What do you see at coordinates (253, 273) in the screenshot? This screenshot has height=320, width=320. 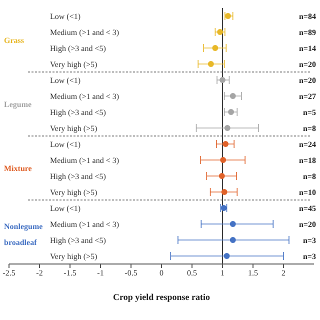 I see `x-tick-label: 1.5` at bounding box center [253, 273].